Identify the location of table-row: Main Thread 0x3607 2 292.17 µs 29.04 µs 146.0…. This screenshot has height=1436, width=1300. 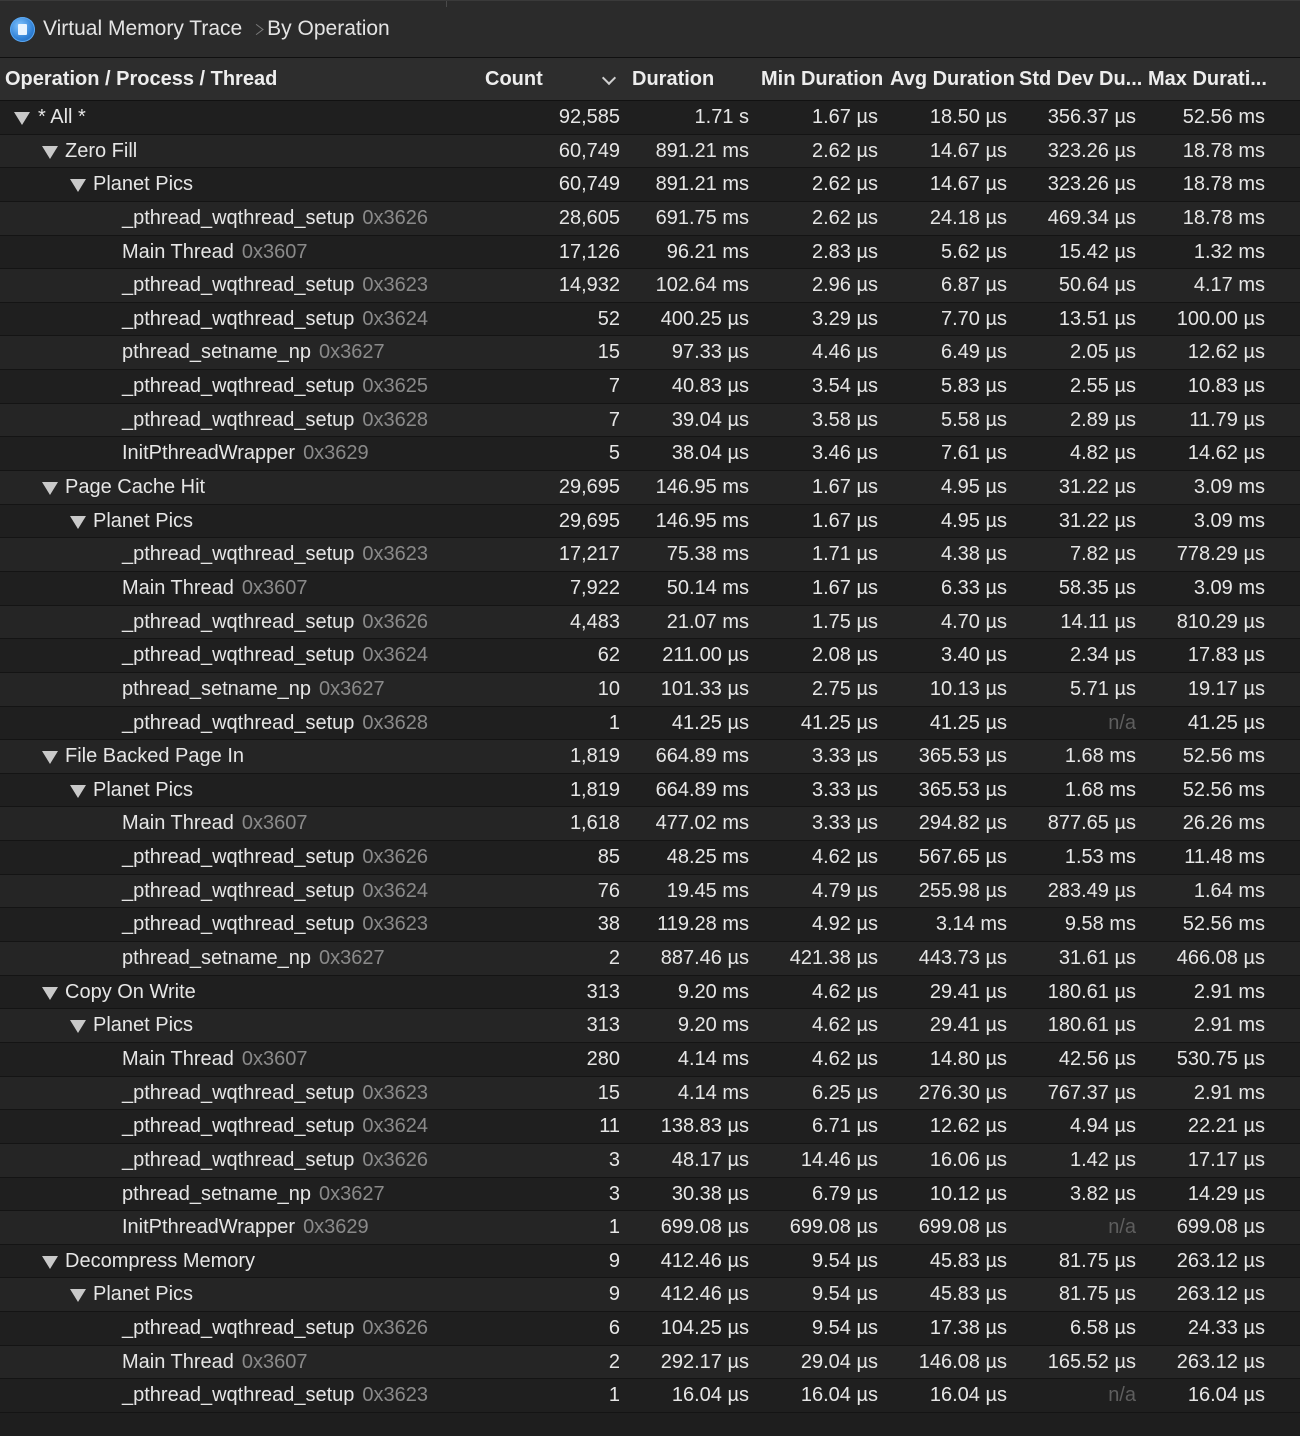
(650, 1362).